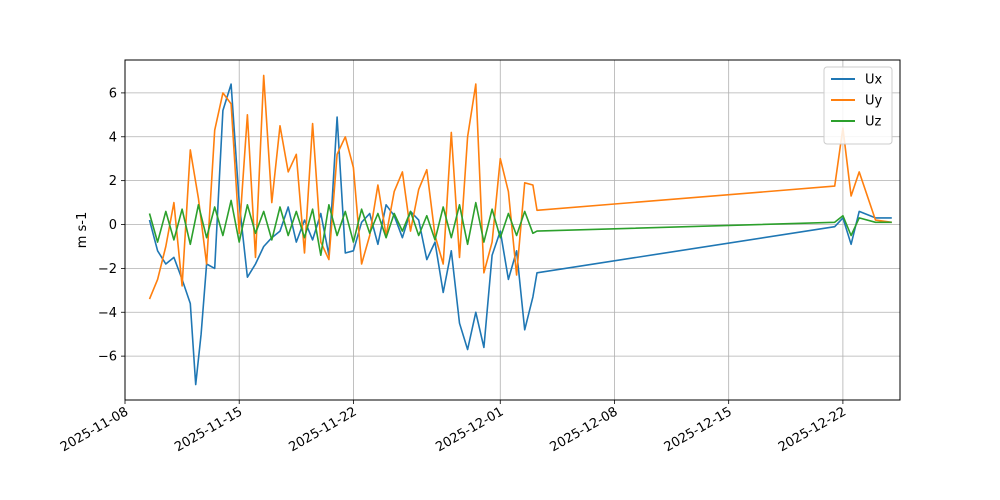 The width and height of the screenshot is (1000, 500). What do you see at coordinates (113, 93) in the screenshot?
I see `y-tick-label: 6` at bounding box center [113, 93].